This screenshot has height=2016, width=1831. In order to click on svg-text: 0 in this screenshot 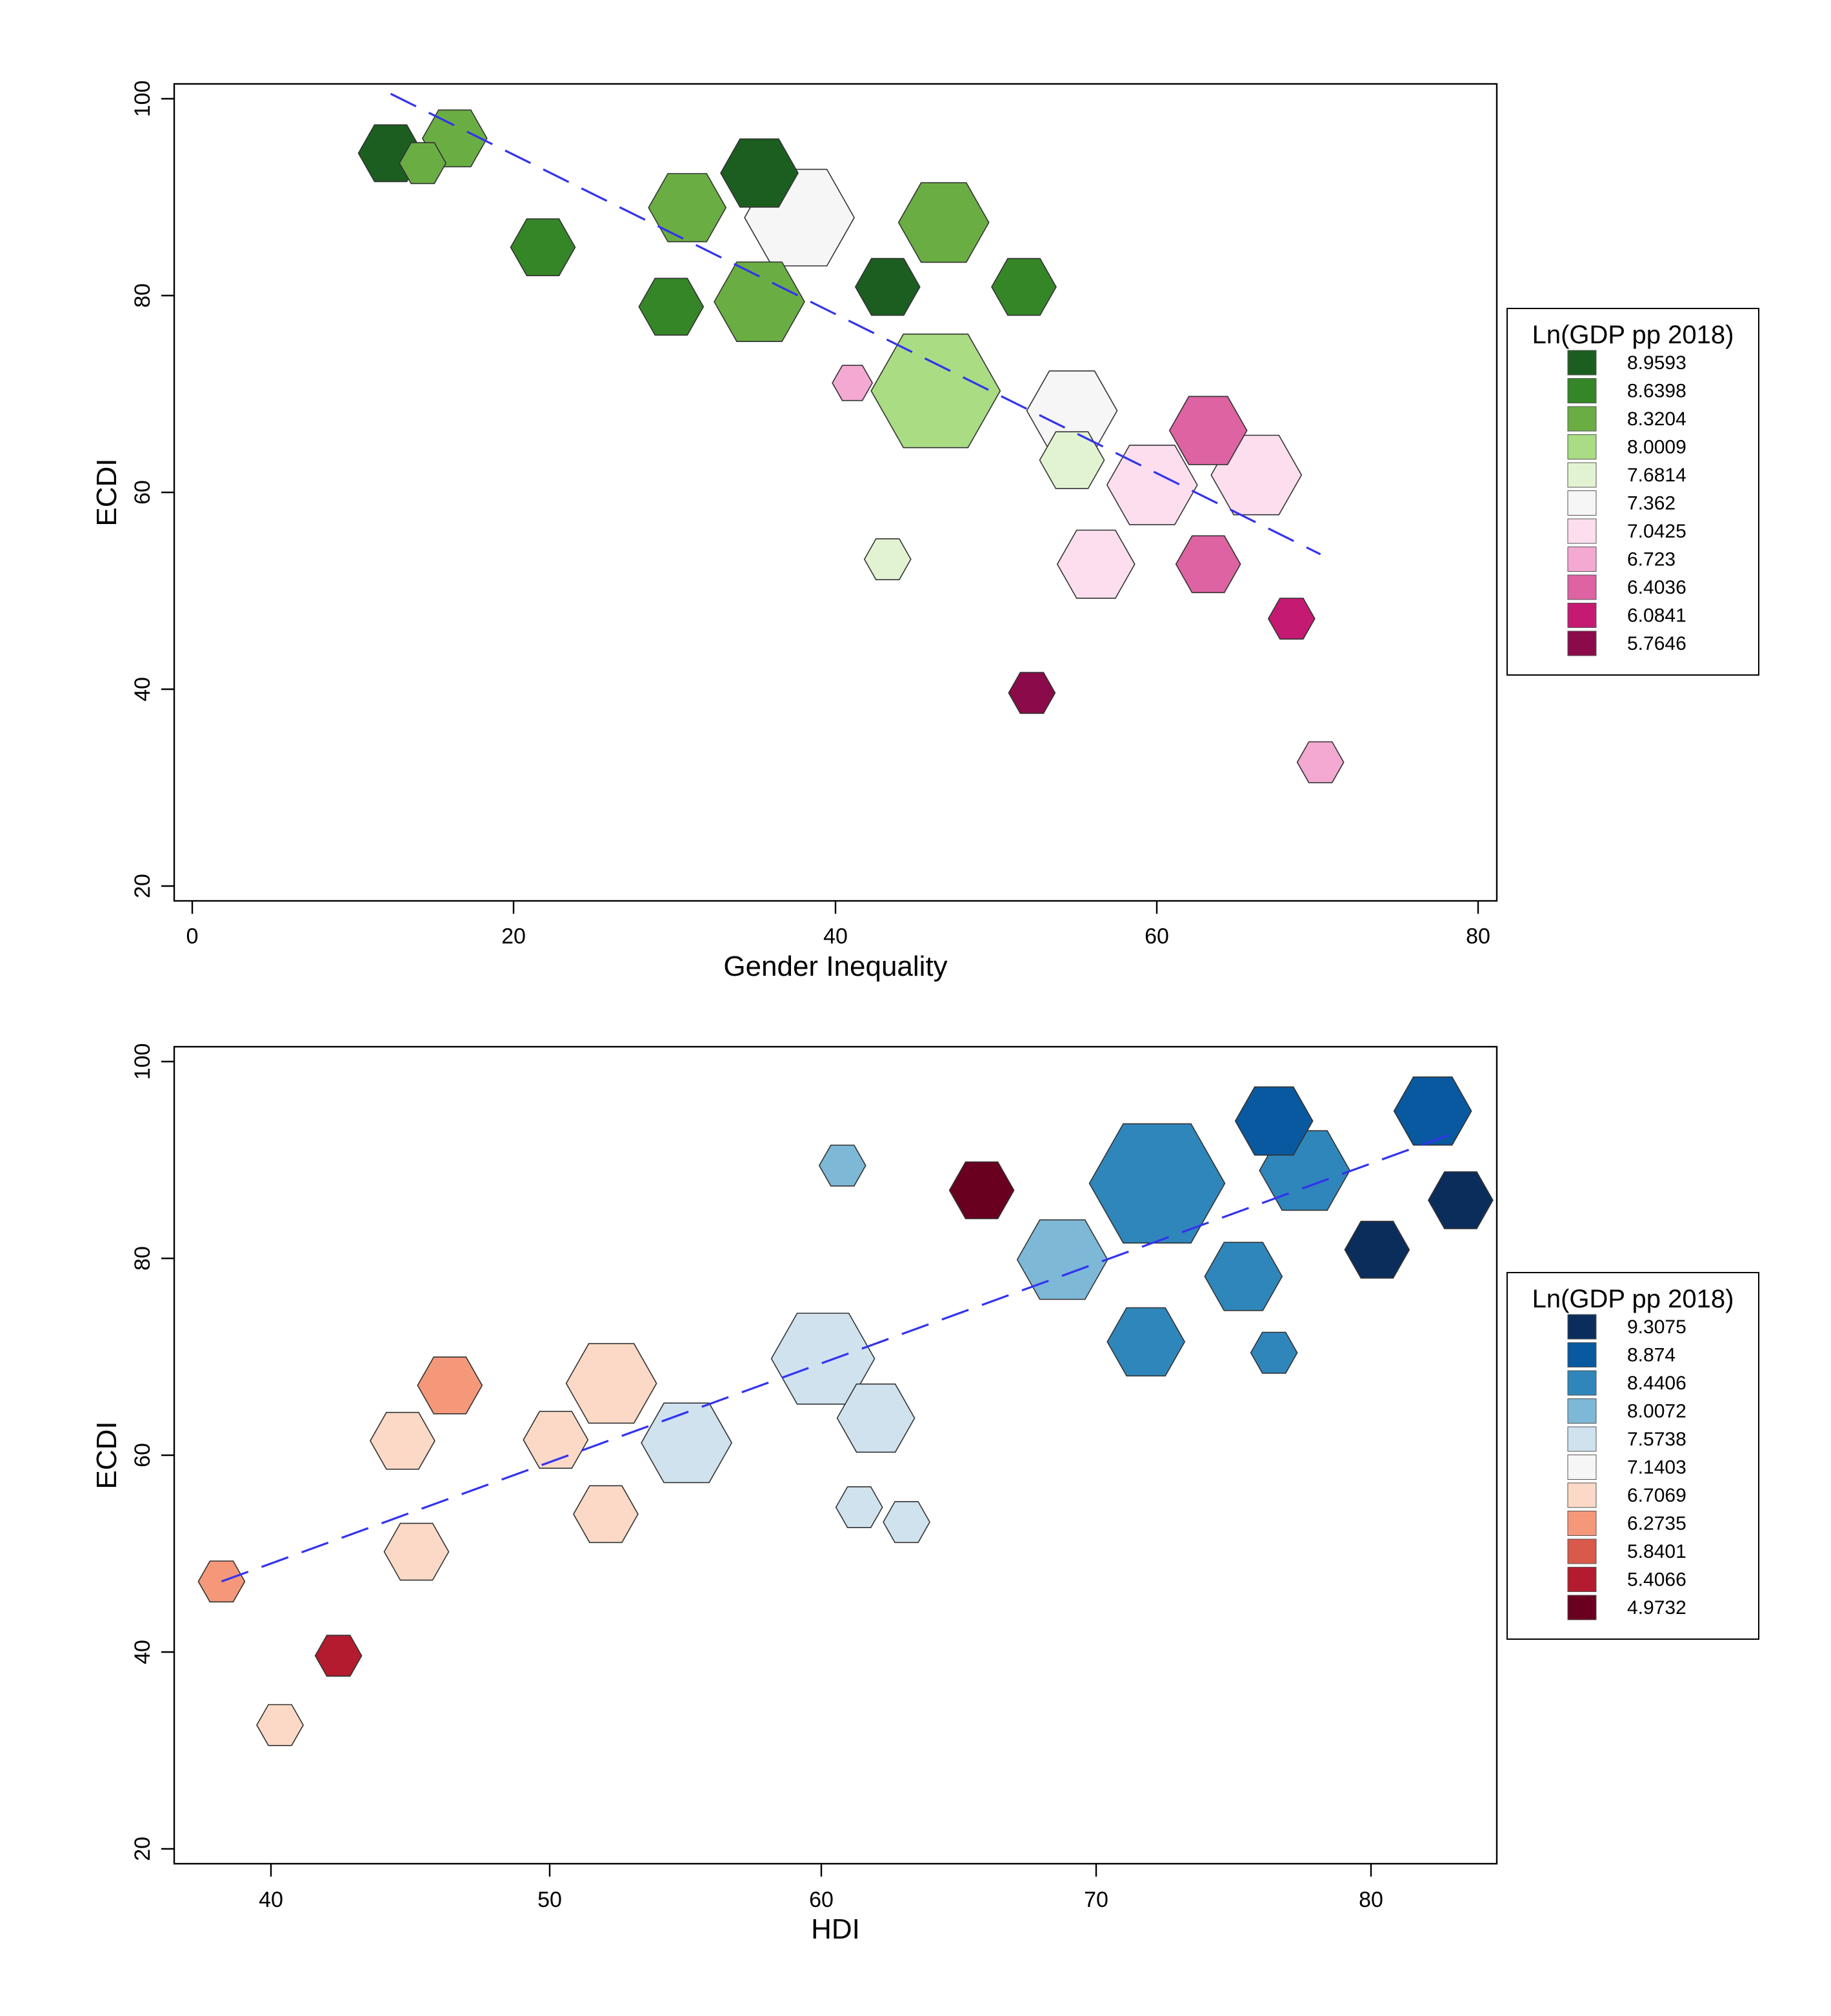, I will do `click(193, 936)`.